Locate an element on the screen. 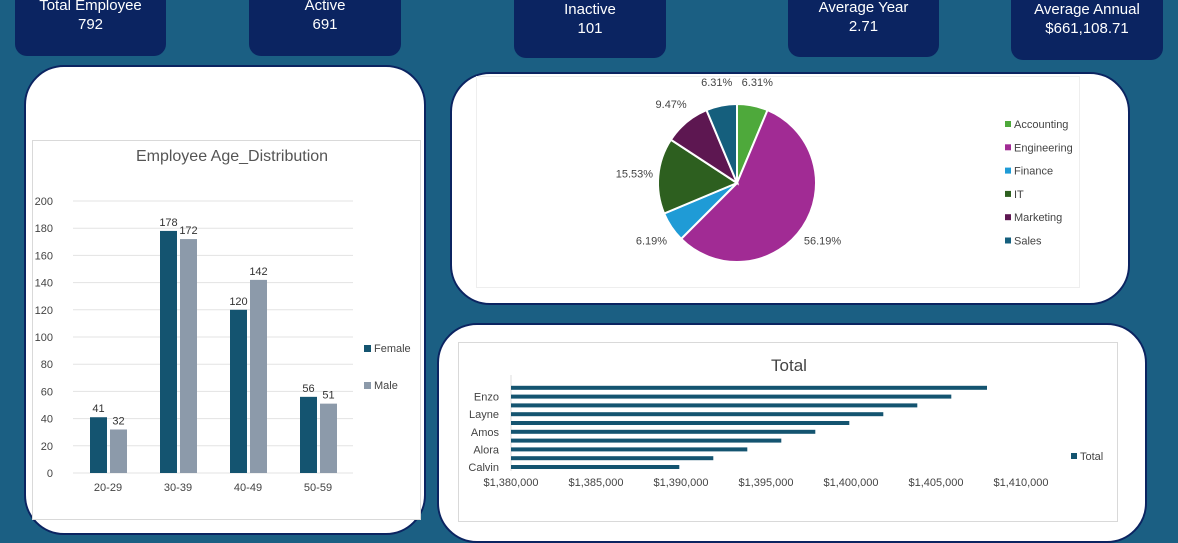 This screenshot has height=543, width=1178. y-tick-label: 200 is located at coordinates (44, 202).